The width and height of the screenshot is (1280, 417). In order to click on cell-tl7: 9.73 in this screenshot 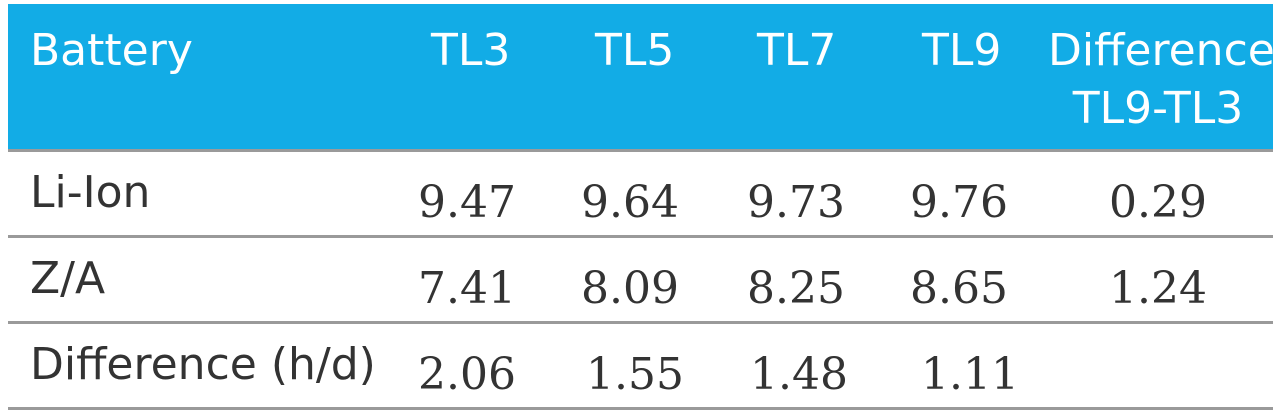, I will do `click(796, 202)`.